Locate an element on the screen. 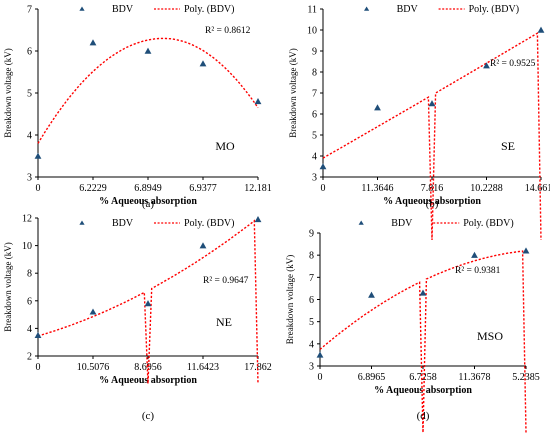 This screenshot has height=434, width=550. chart-3-x-tick-label: 10.5076 is located at coordinates (93, 367).